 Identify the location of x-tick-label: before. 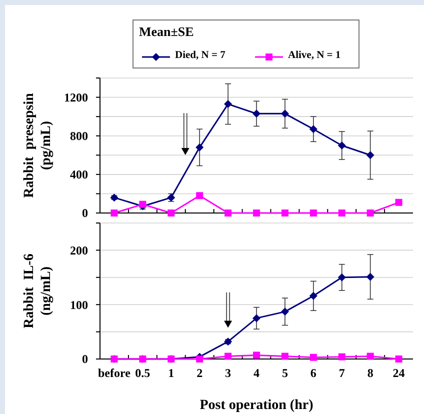
(115, 373).